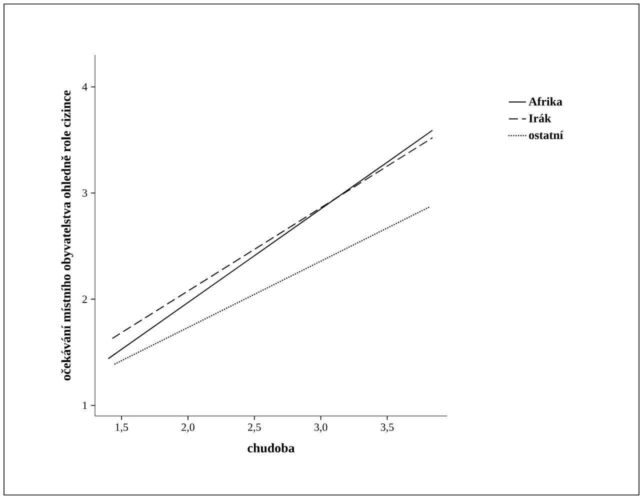  I want to click on y-axis-title: očekávání místního obyvatelstva ohledně role cizince, so click(67, 235).